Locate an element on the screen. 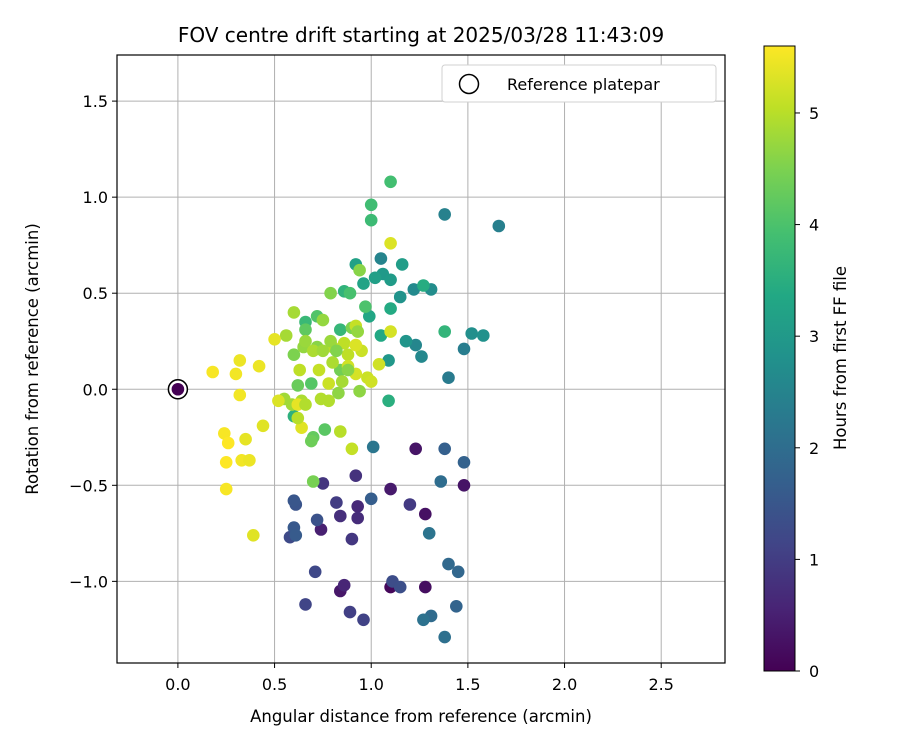  x-tick-label: 0.0 is located at coordinates (177, 684).